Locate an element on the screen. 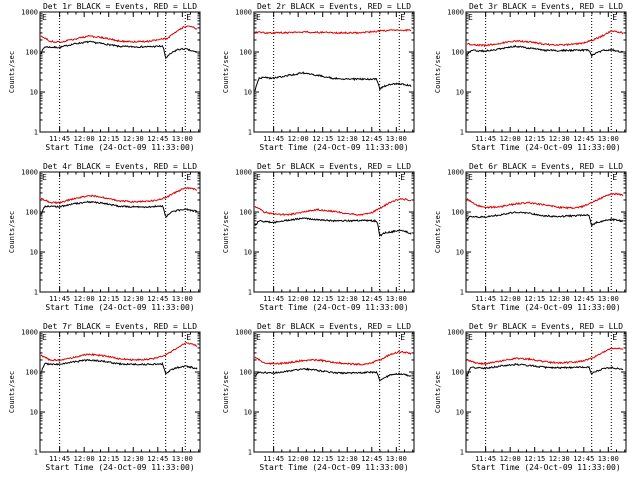  chart-title: Det 3r BLACK = Events, RED = LLD is located at coordinates (546, 6).